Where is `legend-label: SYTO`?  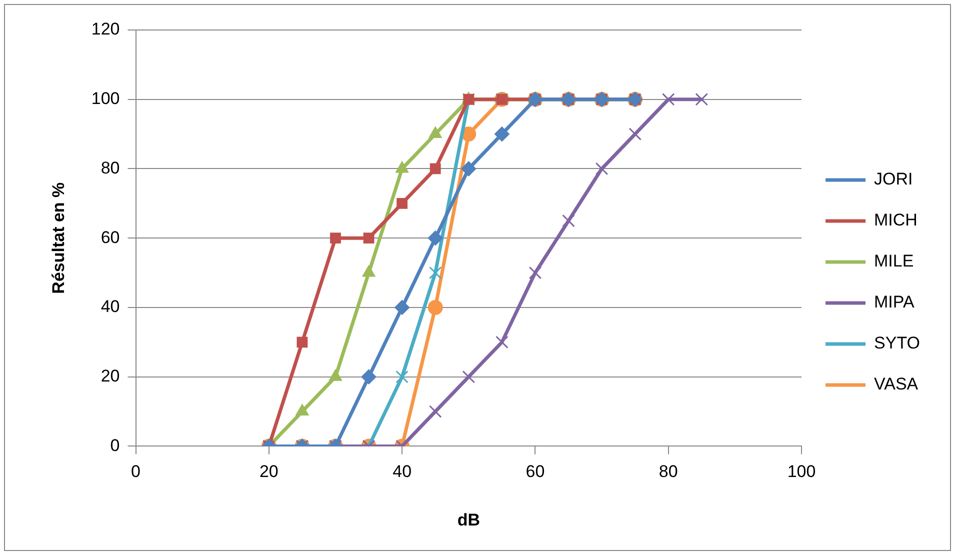
legend-label: SYTO is located at coordinates (897, 343).